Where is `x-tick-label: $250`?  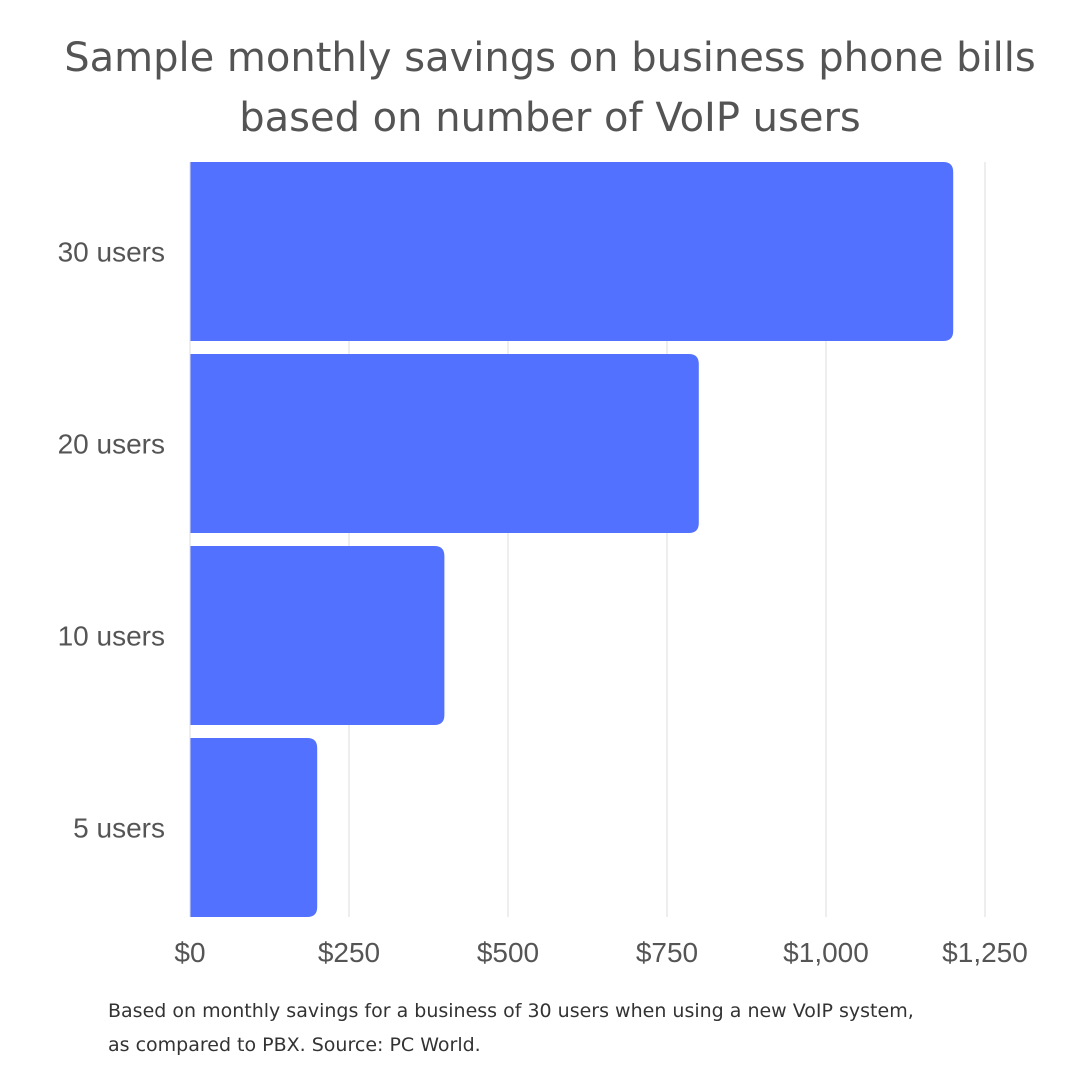
x-tick-label: $250 is located at coordinates (349, 952).